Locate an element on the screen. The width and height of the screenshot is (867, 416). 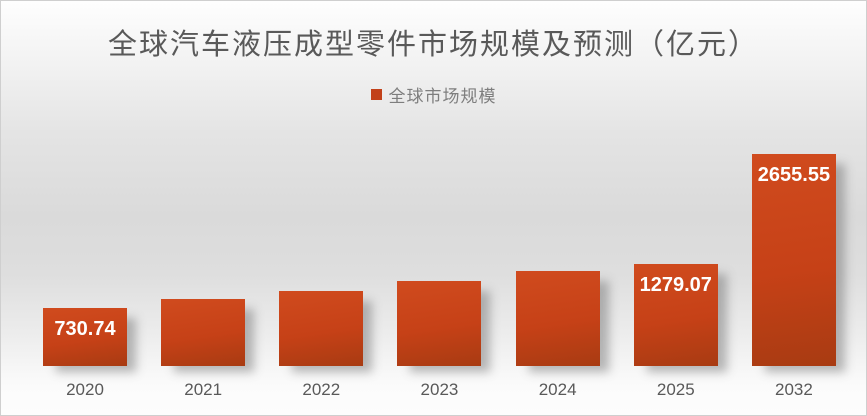
legend-swatch-icon is located at coordinates (376, 94).